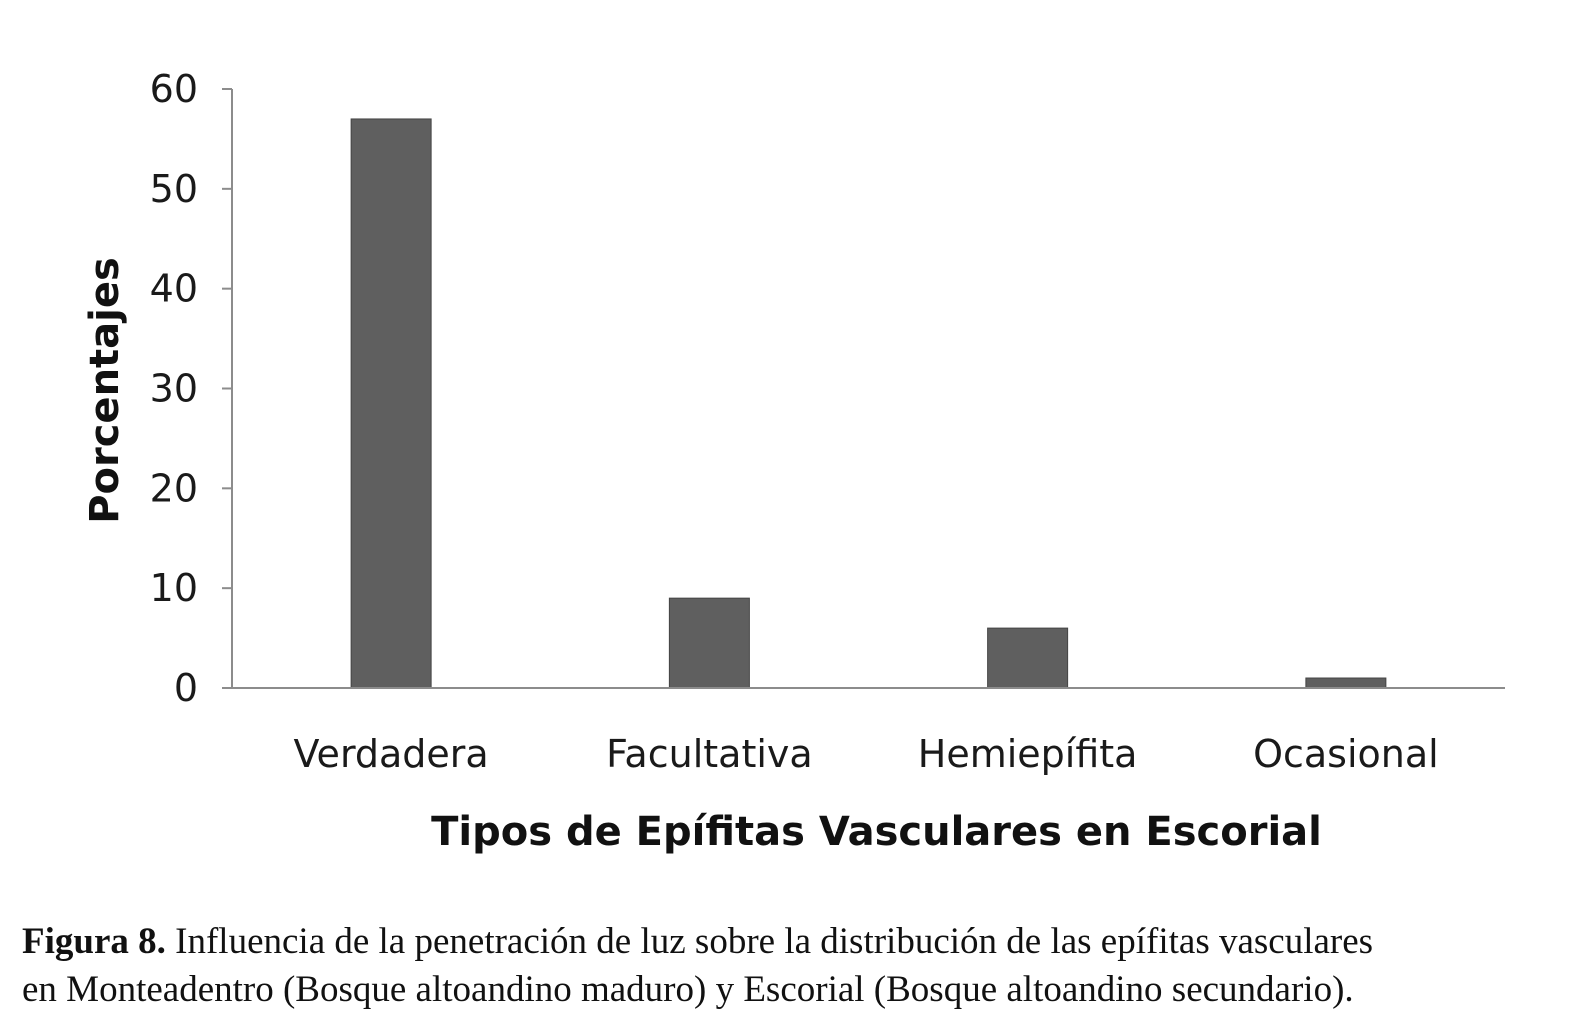 The height and width of the screenshot is (1027, 1577). What do you see at coordinates (174, 389) in the screenshot?
I see `y-tick-label: 30` at bounding box center [174, 389].